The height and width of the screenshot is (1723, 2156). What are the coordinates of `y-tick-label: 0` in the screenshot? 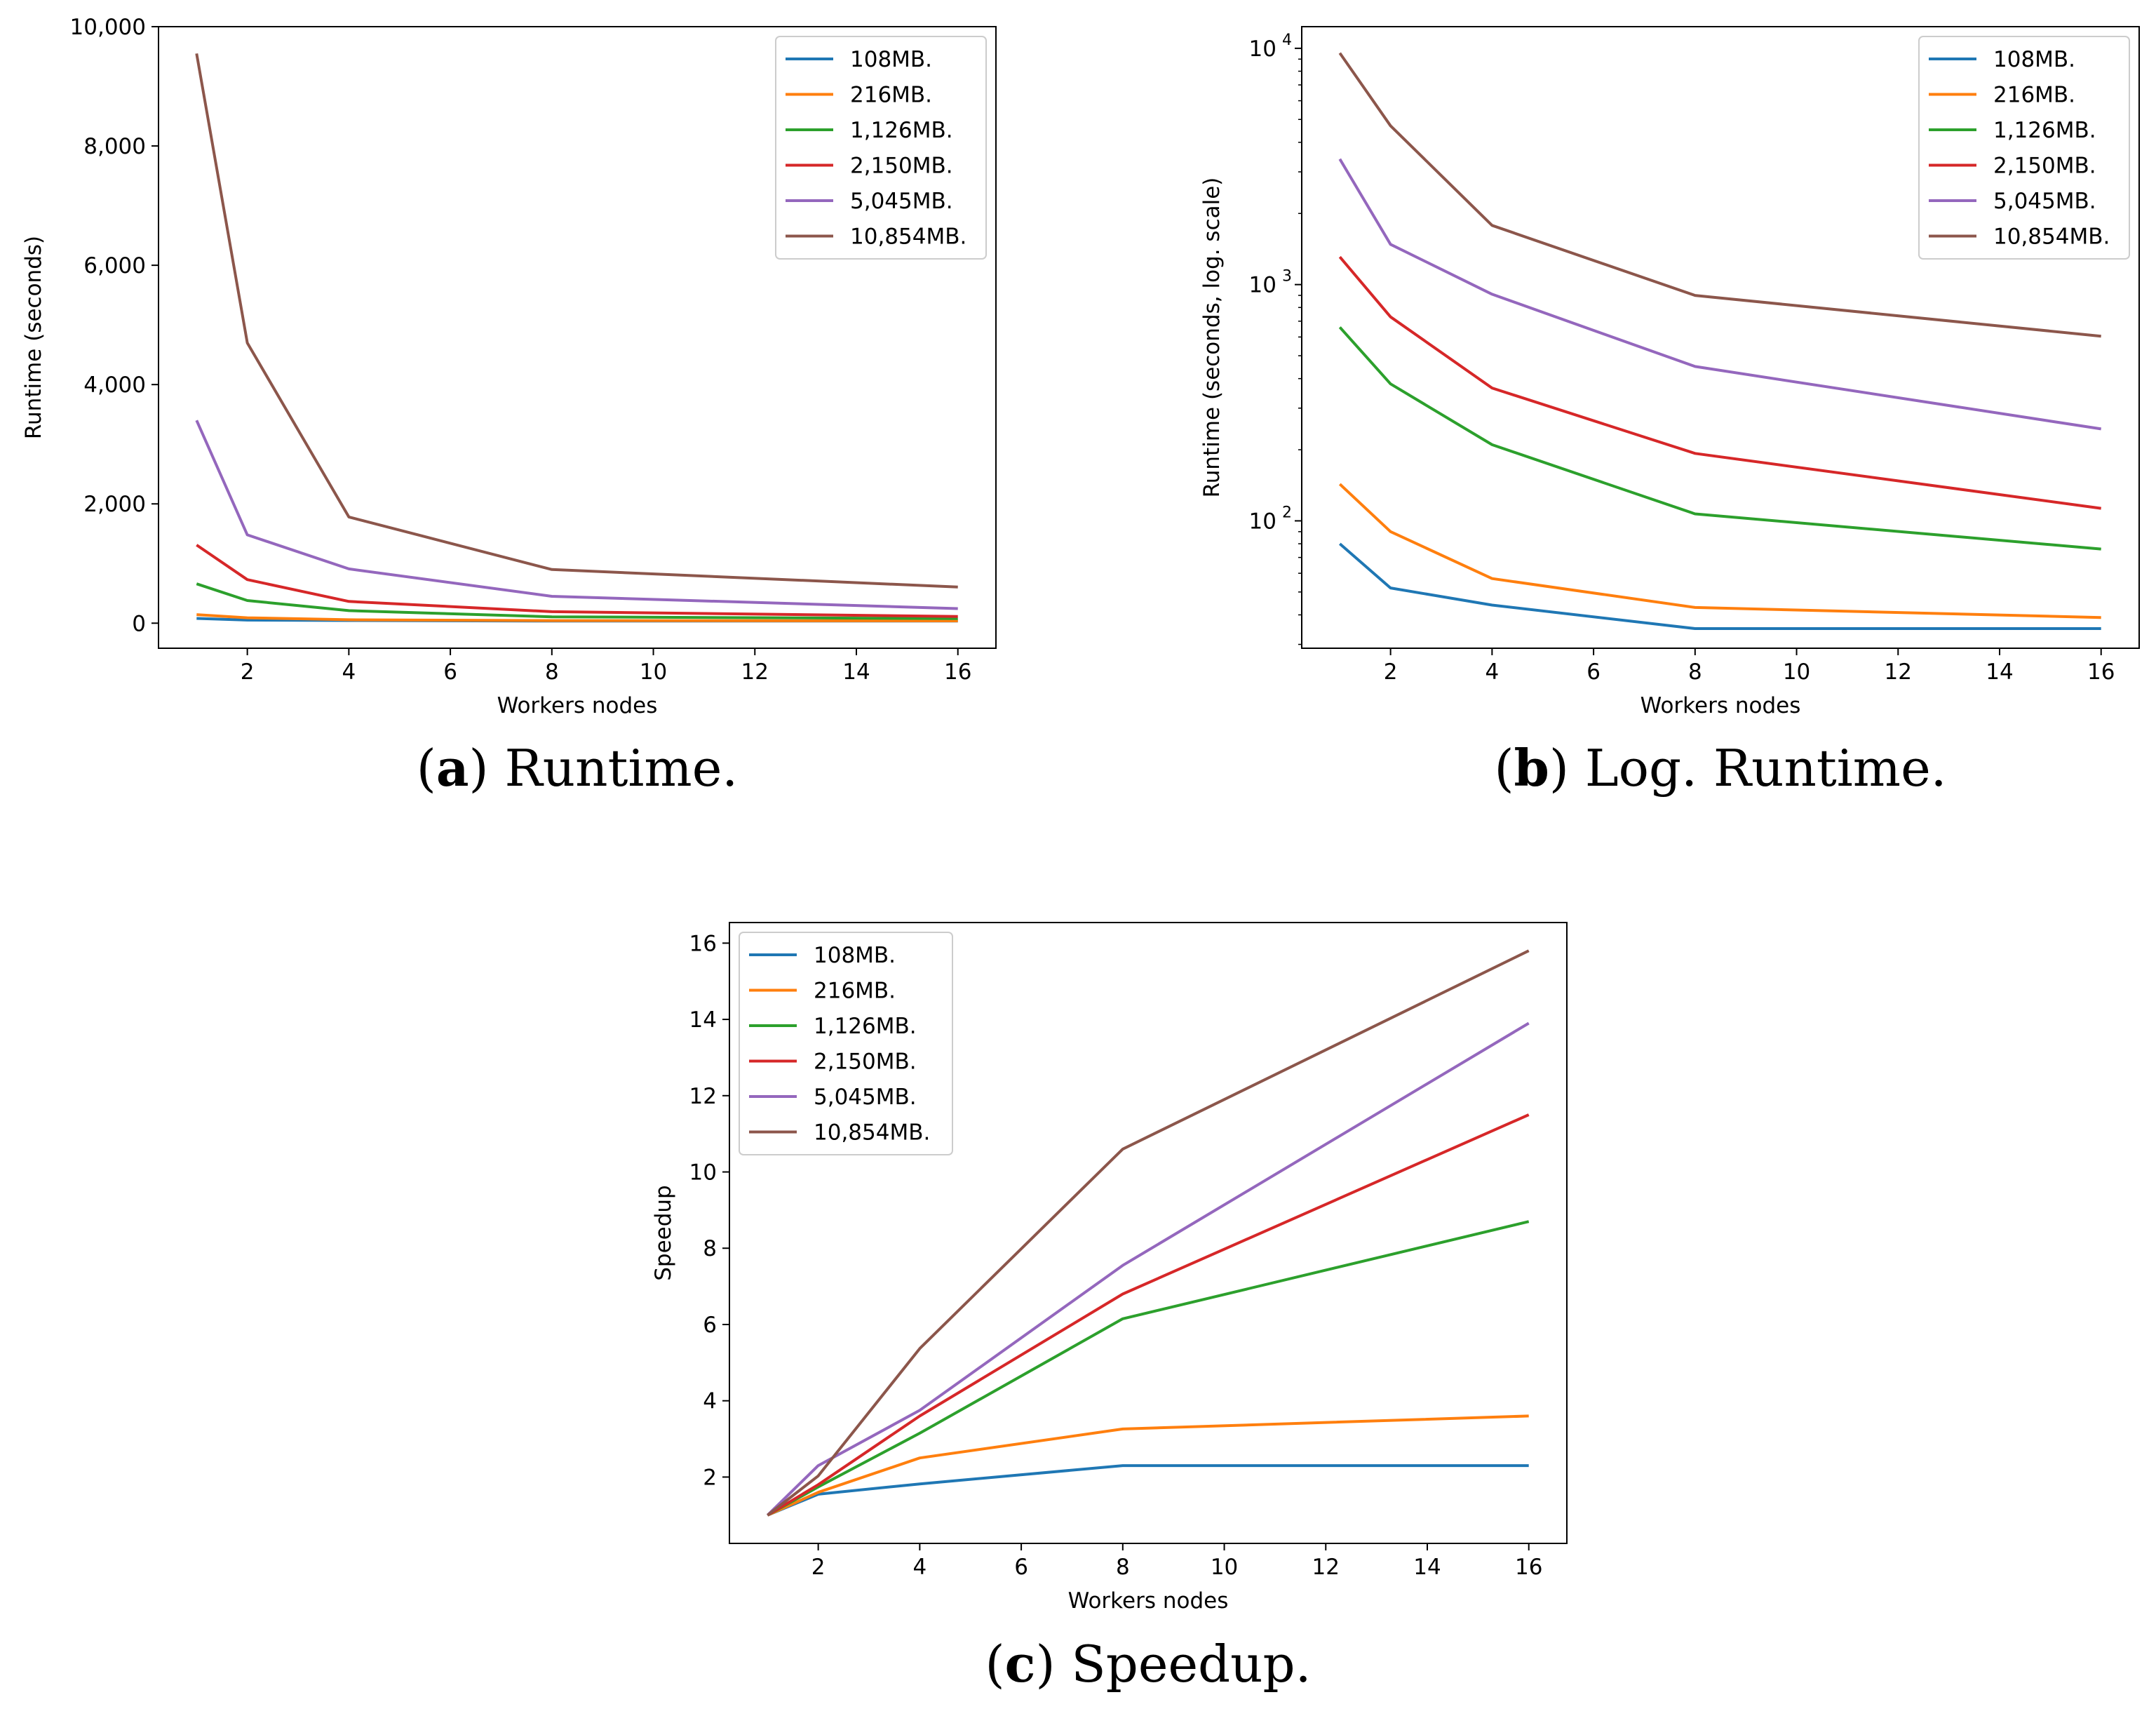 It's located at (139, 623).